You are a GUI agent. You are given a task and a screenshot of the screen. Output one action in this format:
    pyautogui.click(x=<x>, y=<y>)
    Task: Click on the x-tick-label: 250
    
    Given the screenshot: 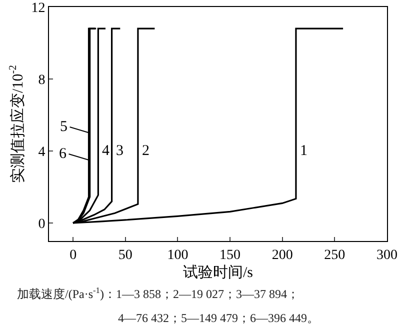 What is the action you would take?
    pyautogui.click(x=335, y=255)
    